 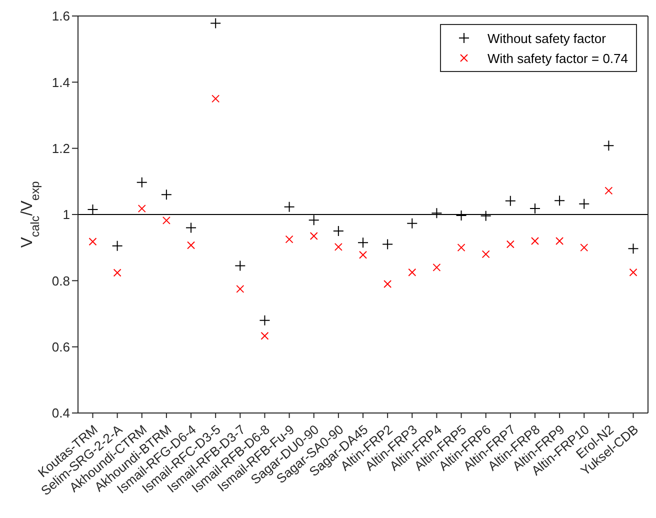 I want to click on y-tick-label: 0.4, so click(x=61, y=413).